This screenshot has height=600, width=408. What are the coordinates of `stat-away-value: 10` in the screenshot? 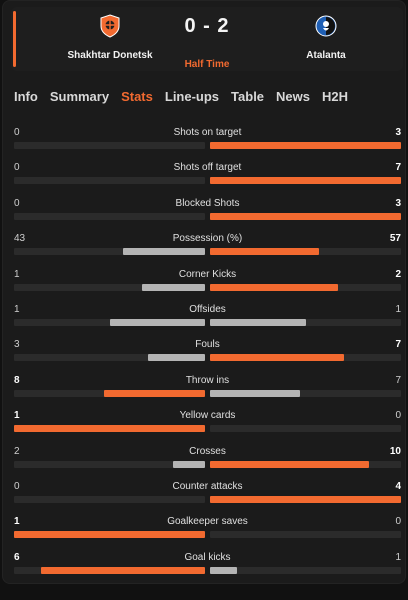 It's located at (395, 451).